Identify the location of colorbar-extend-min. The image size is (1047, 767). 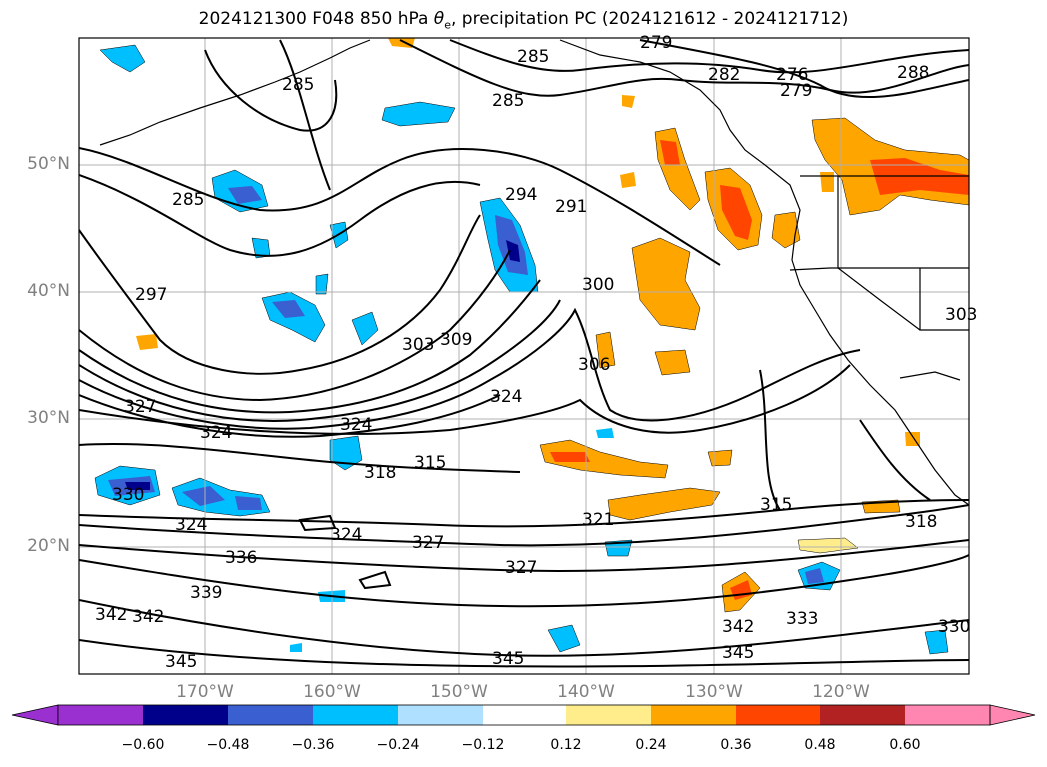
(35, 715).